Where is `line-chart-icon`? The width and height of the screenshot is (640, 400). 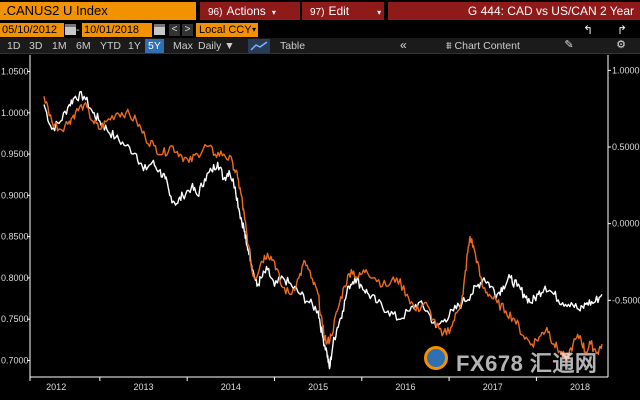 line-chart-icon is located at coordinates (259, 46).